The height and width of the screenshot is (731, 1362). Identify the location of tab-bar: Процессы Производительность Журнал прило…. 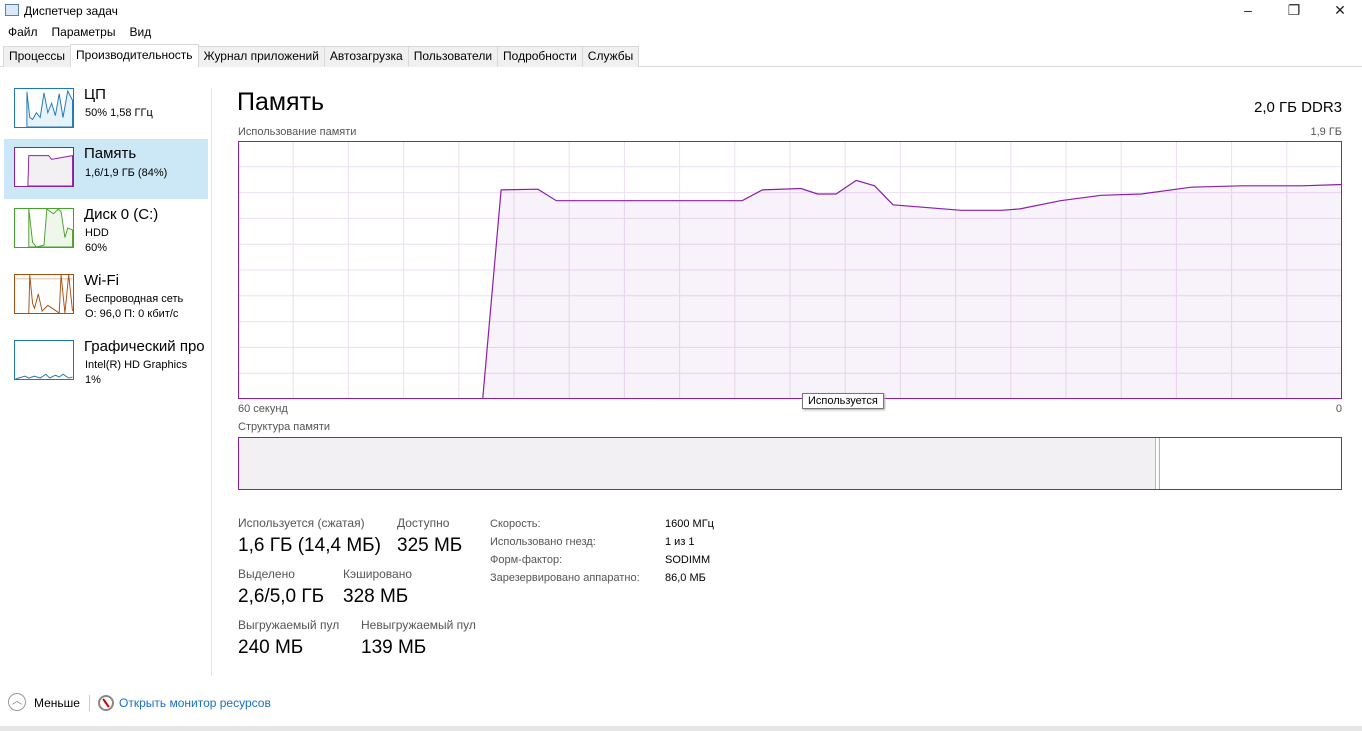
(321, 55).